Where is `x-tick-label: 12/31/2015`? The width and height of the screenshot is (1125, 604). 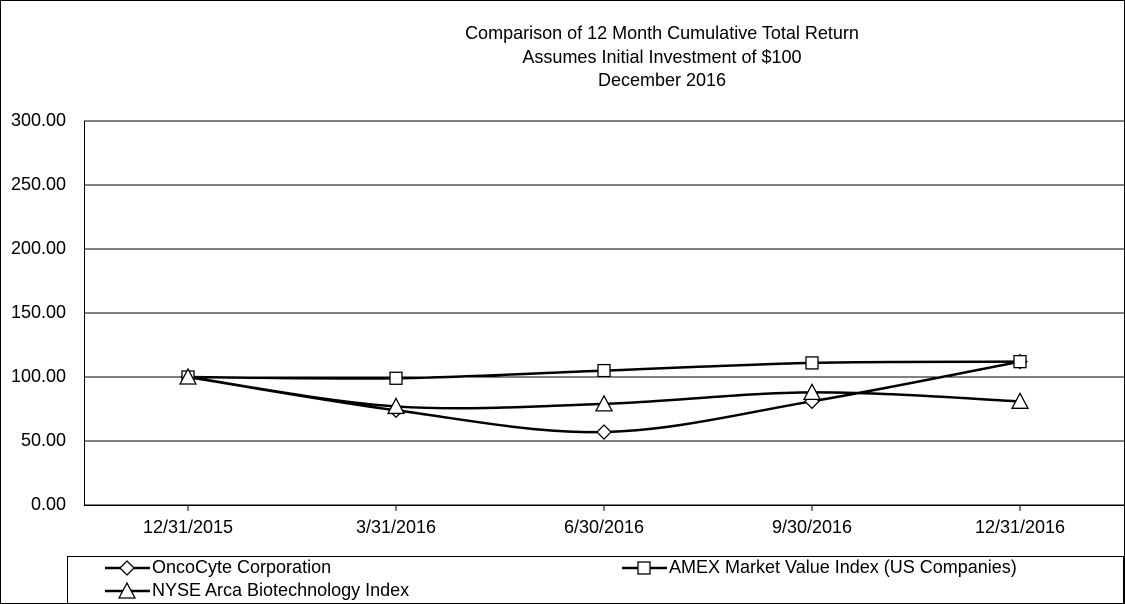
x-tick-label: 12/31/2015 is located at coordinates (188, 527).